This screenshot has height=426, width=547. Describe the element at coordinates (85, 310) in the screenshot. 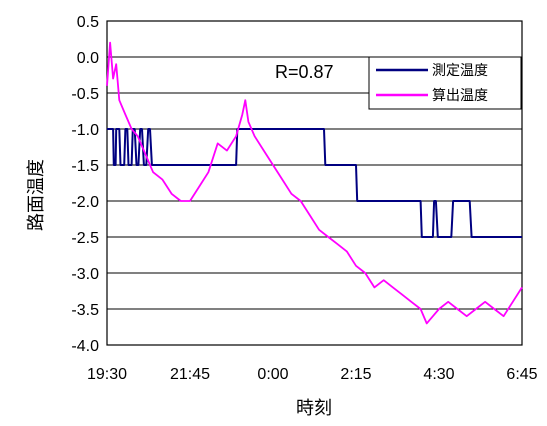

I see `y-tick-label: -3.5` at that location.